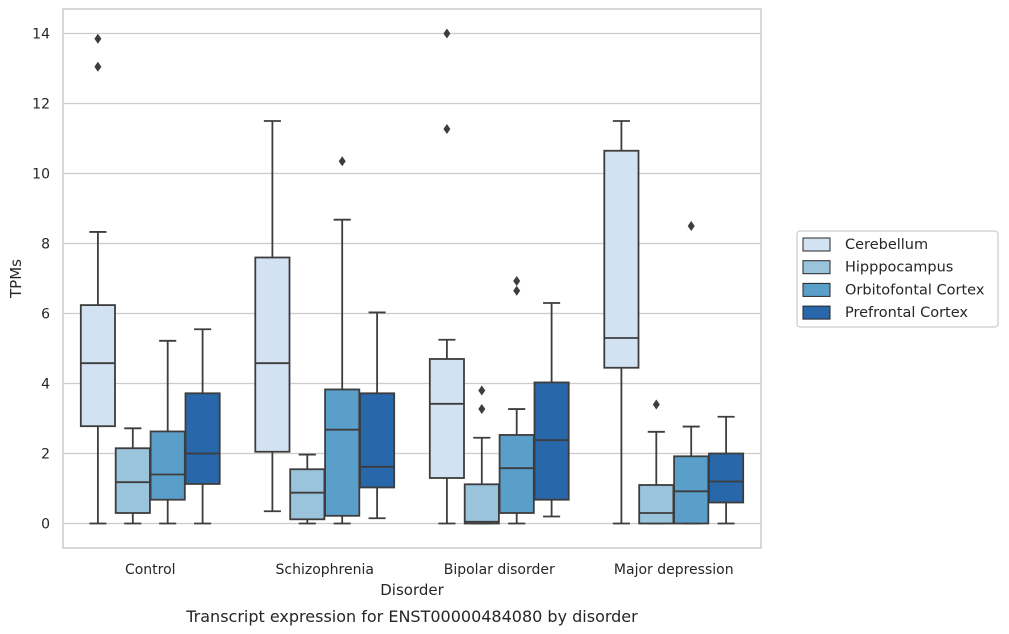 This screenshot has width=1009, height=634. What do you see at coordinates (97, 279) in the screenshot?
I see `box-cerebellum-control` at bounding box center [97, 279].